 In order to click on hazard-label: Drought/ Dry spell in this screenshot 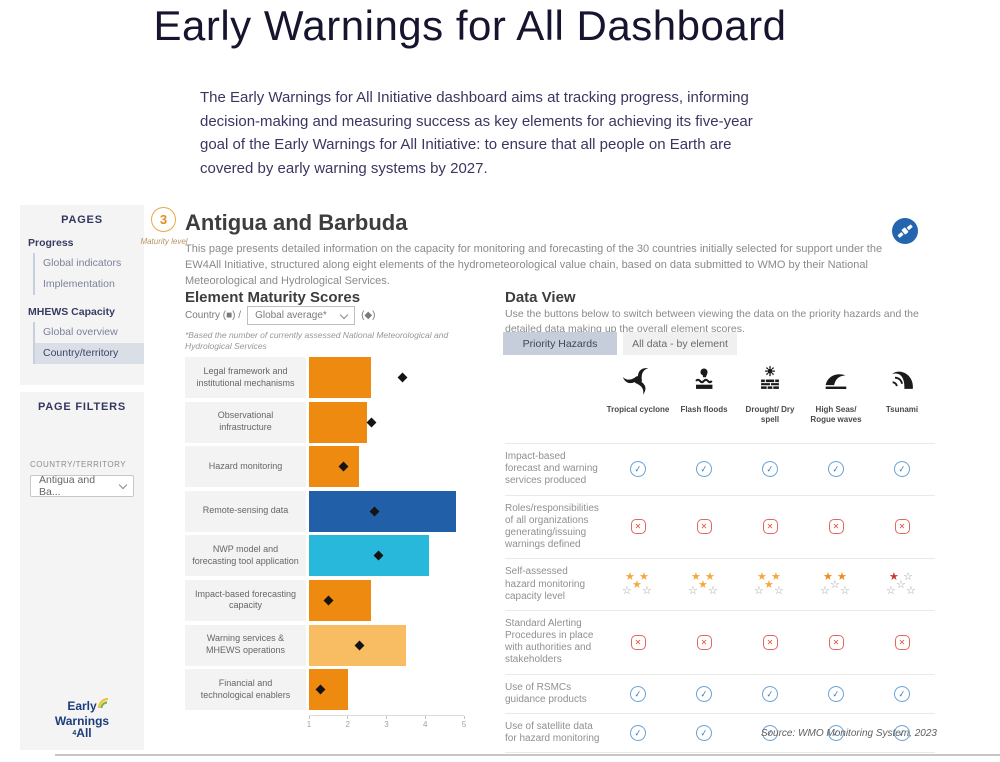, I will do `click(770, 415)`.